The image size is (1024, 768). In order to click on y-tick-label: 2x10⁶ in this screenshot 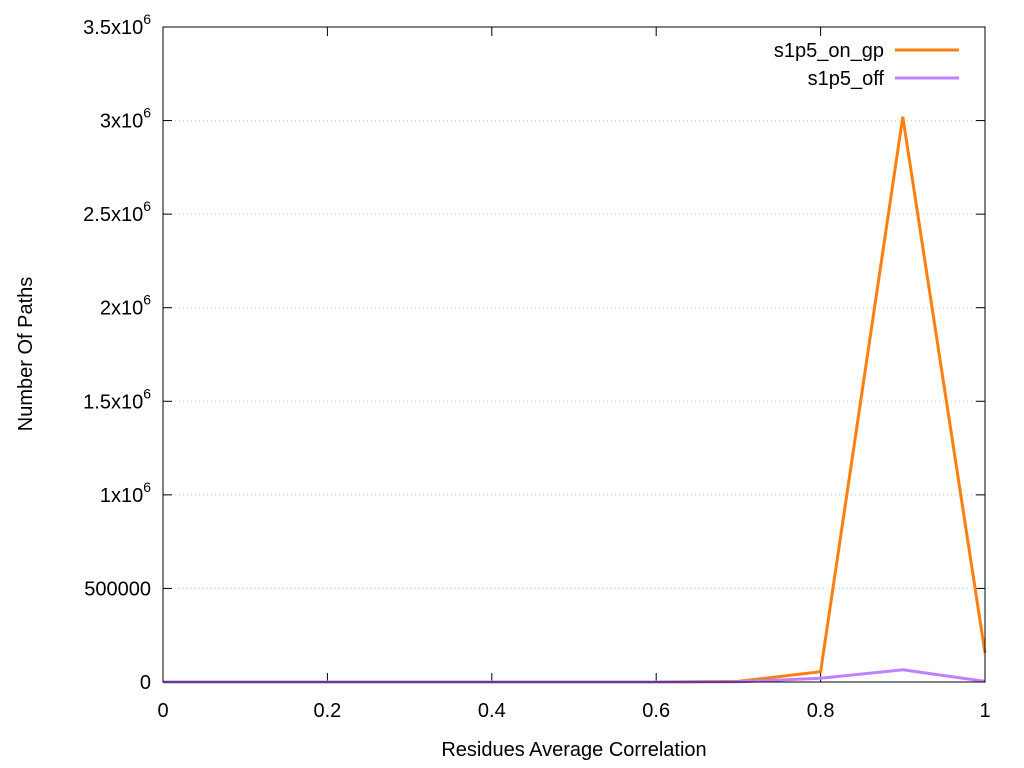, I will do `click(125, 306)`.